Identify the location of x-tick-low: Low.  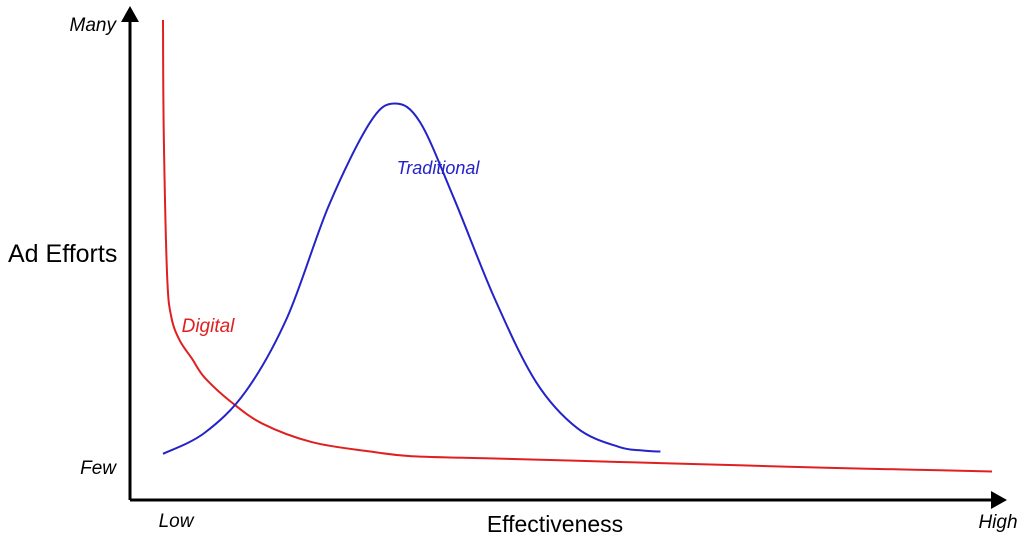
(177, 521).